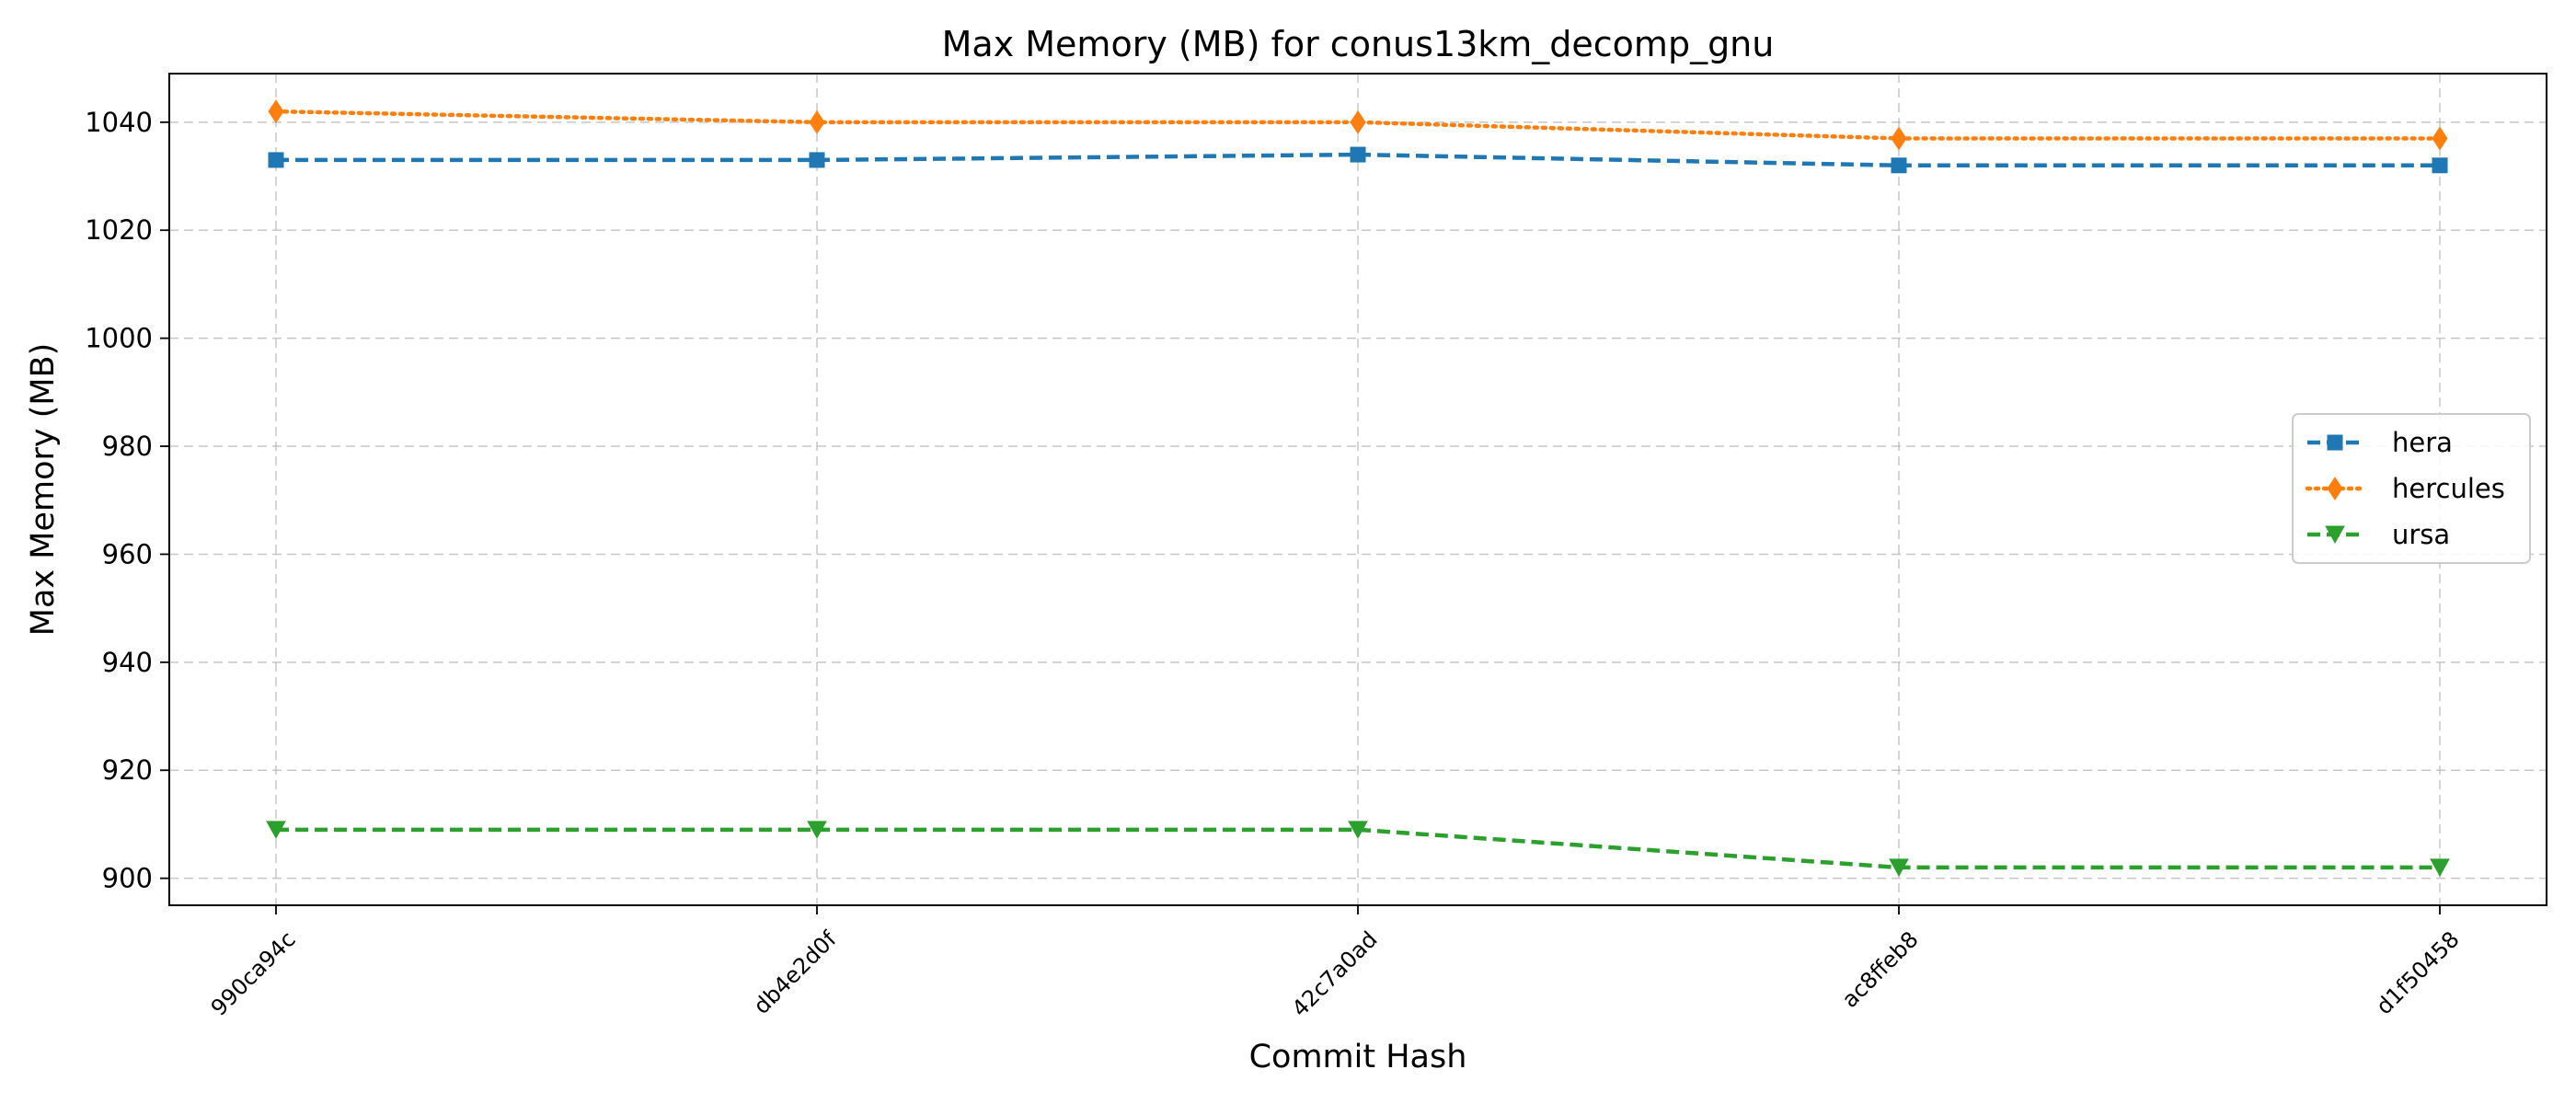  What do you see at coordinates (2421, 534) in the screenshot?
I see `legend-label-ursa: ursa` at bounding box center [2421, 534].